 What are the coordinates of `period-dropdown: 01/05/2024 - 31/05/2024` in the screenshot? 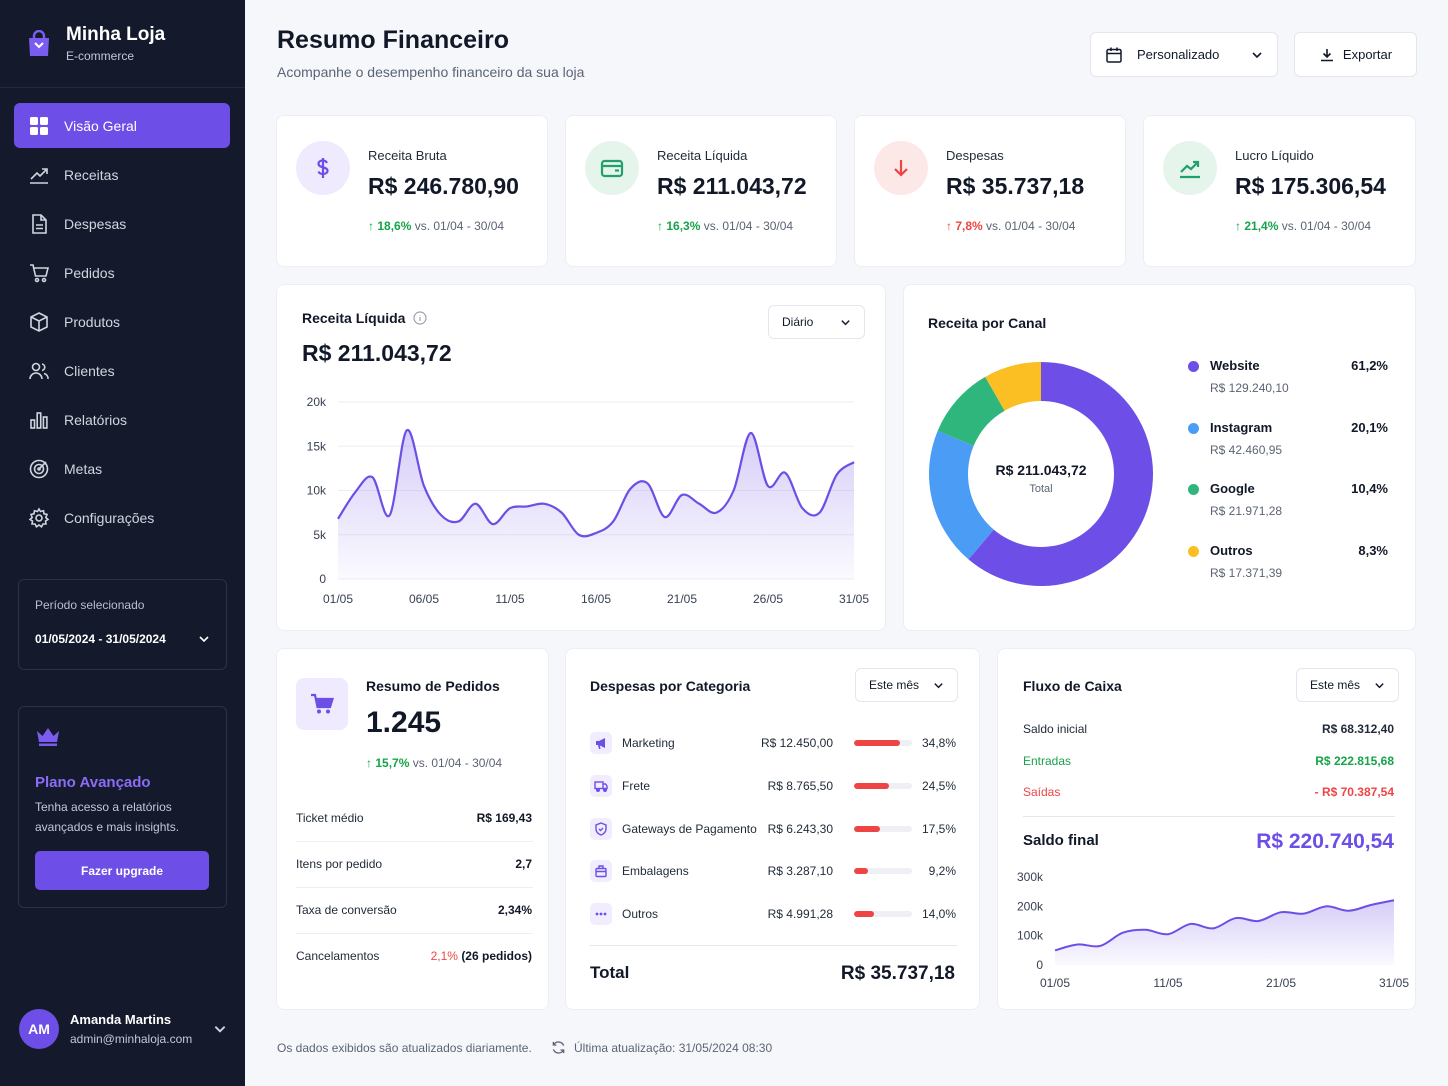 It's located at (122, 639).